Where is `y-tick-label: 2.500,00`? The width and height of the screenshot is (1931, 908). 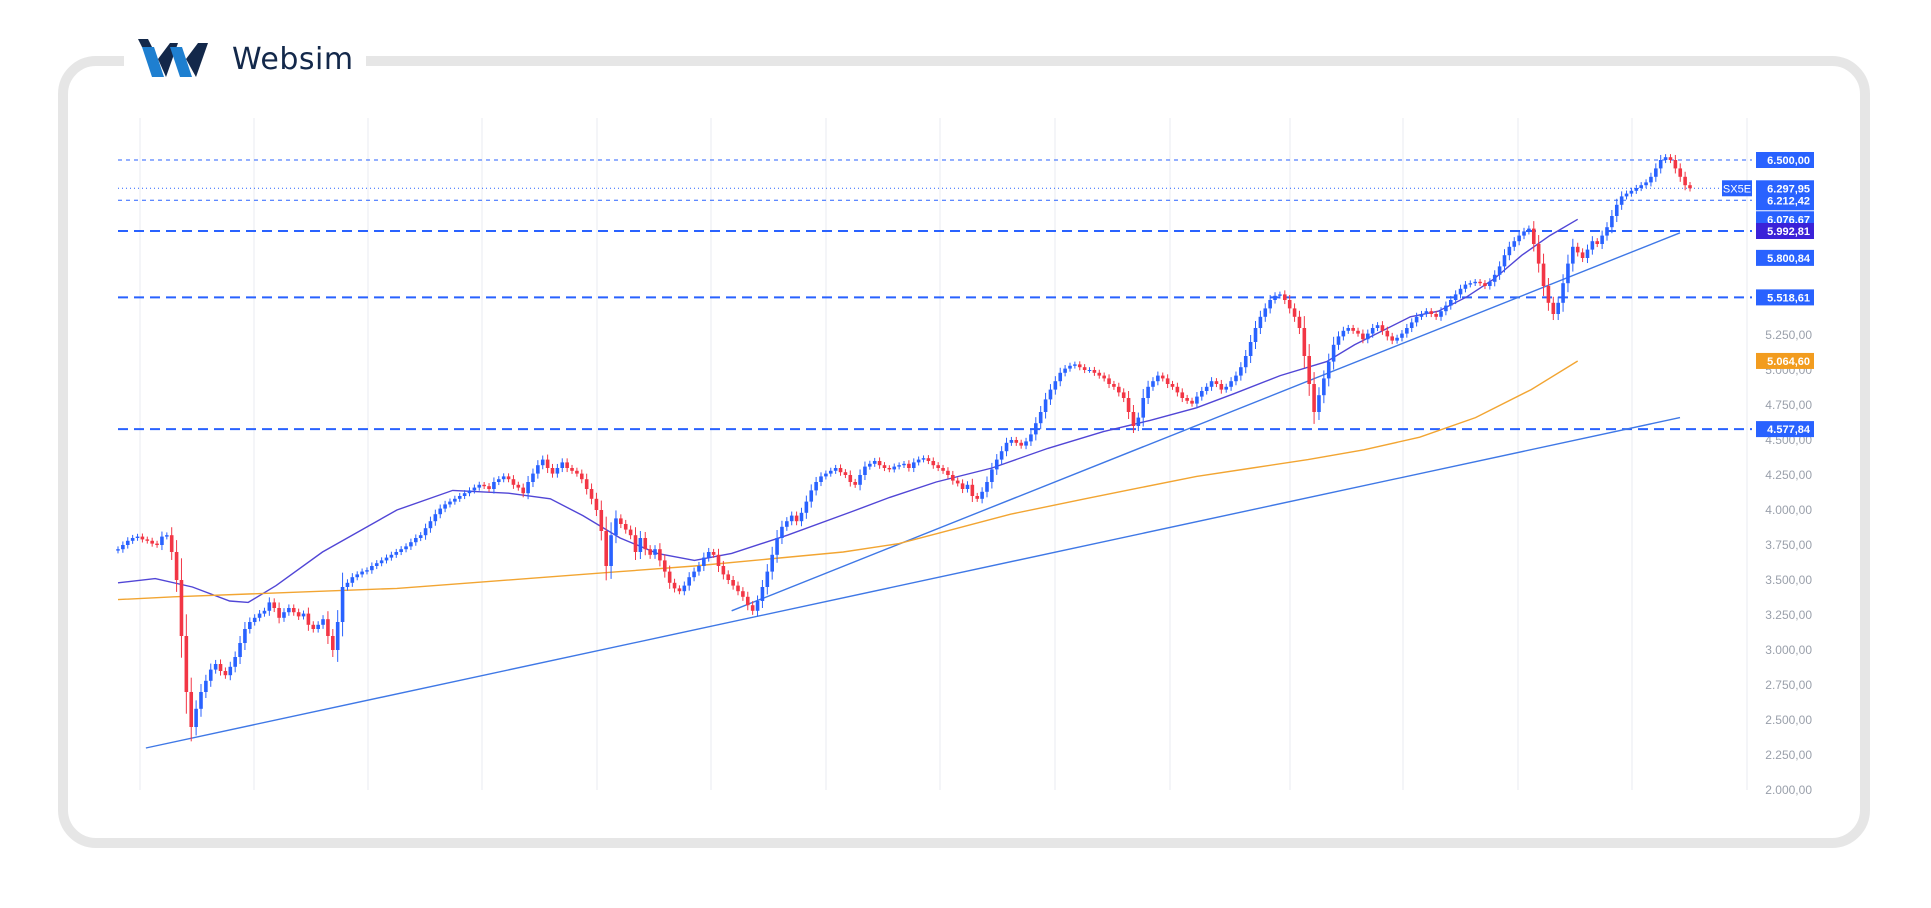
y-tick-label: 2.500,00 is located at coordinates (1788, 720).